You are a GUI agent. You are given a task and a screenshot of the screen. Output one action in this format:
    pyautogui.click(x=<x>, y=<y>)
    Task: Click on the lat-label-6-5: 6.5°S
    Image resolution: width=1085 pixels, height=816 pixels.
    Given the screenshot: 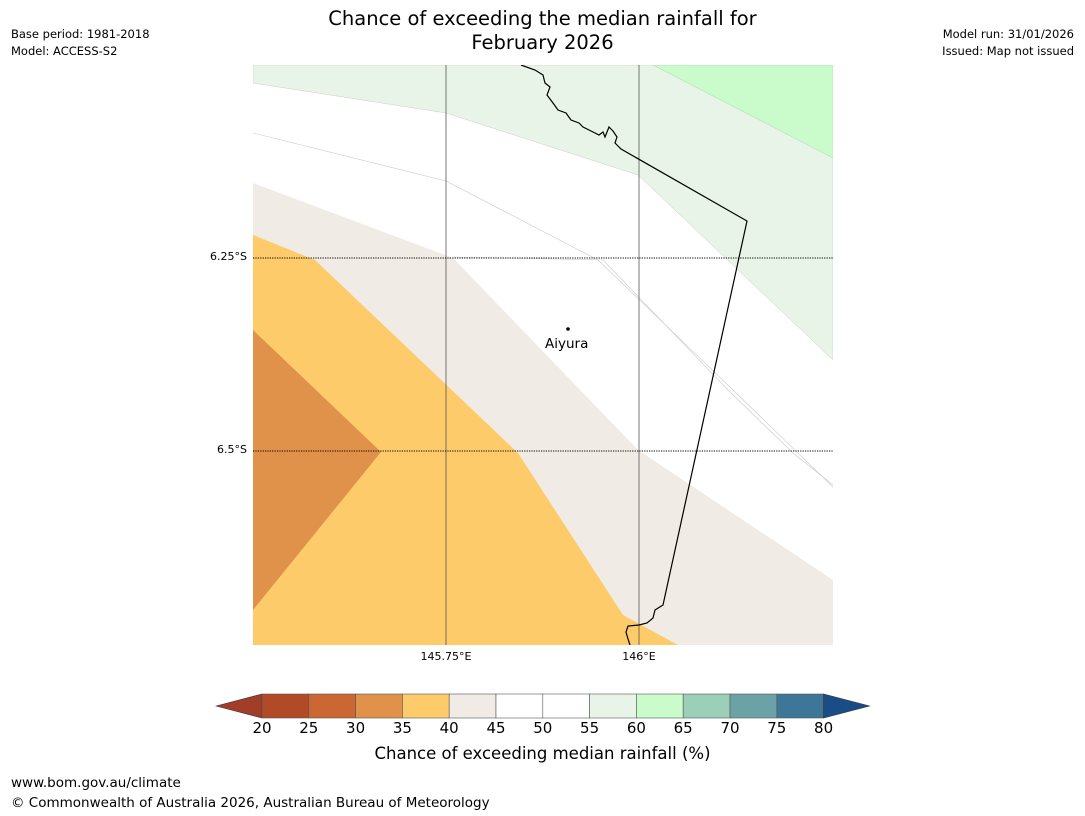 What is the action you would take?
    pyautogui.click(x=232, y=449)
    